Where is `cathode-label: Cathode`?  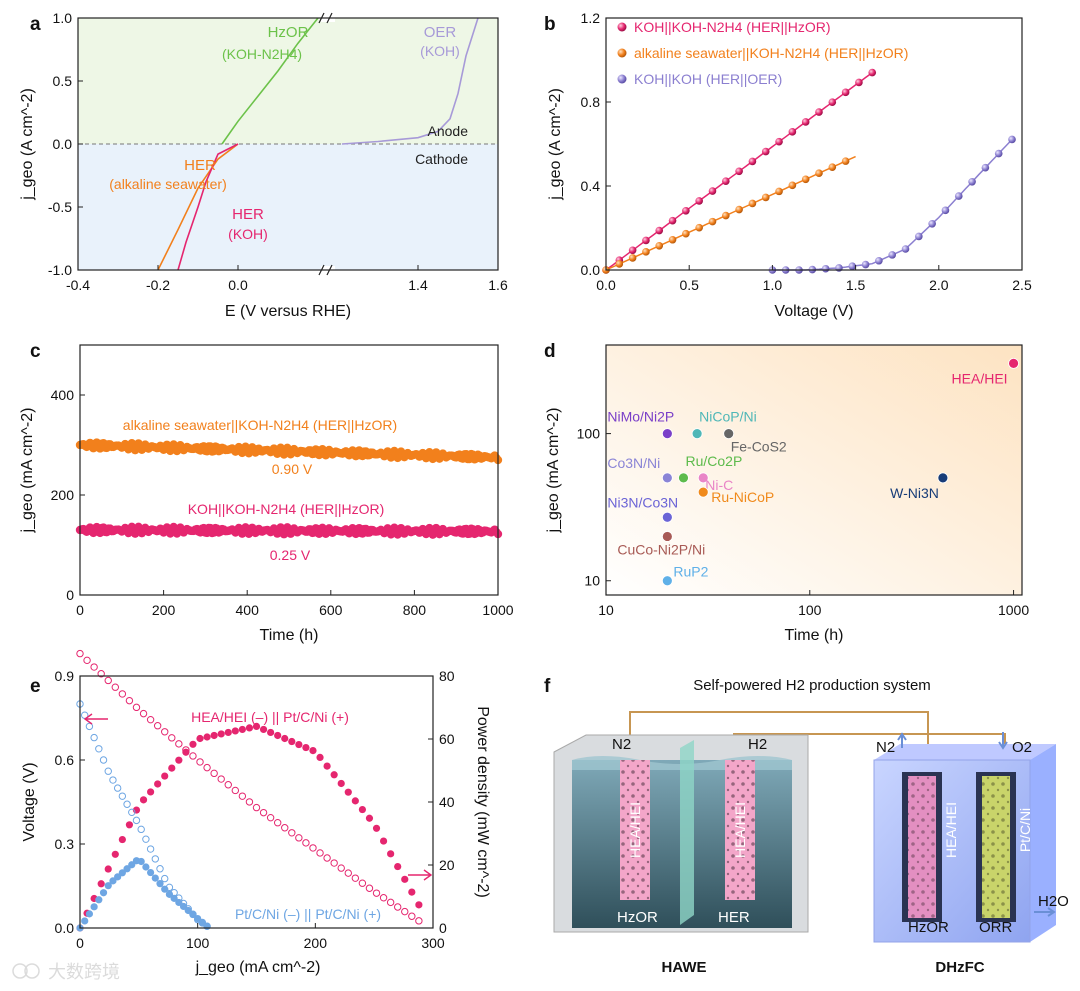
cathode-label: Cathode is located at coordinates (441, 159).